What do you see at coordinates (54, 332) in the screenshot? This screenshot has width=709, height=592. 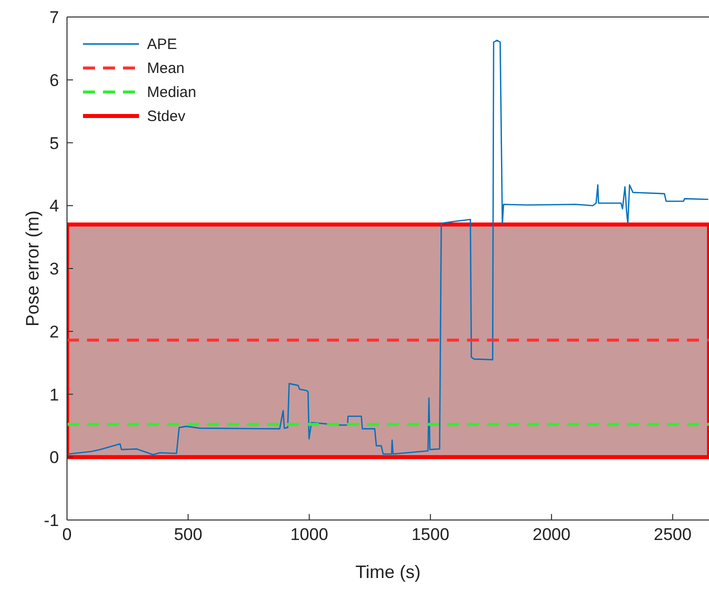 I see `y-tick-label: 2` at bounding box center [54, 332].